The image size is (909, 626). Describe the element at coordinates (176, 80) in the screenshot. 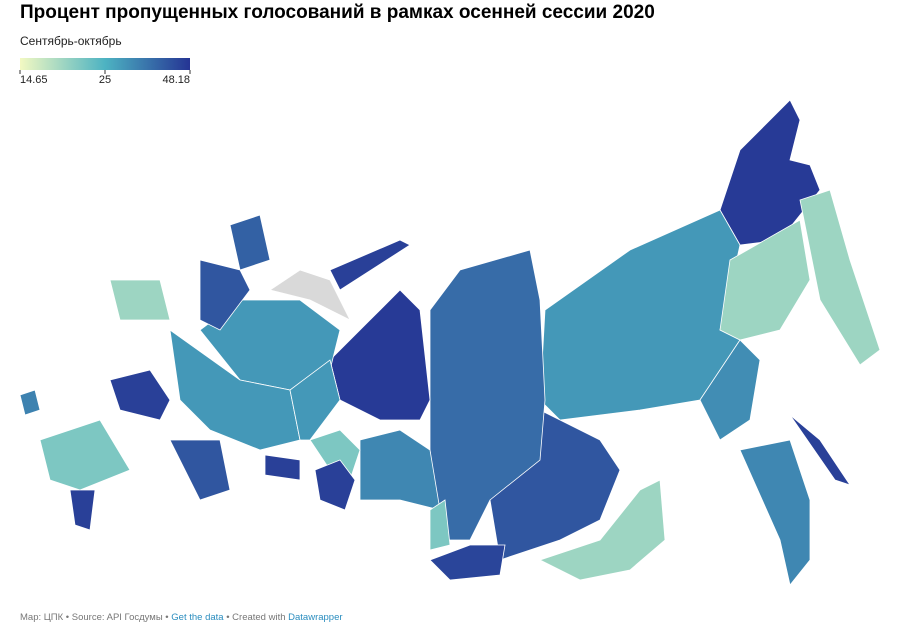

I see `legend-label: 48.18` at that location.